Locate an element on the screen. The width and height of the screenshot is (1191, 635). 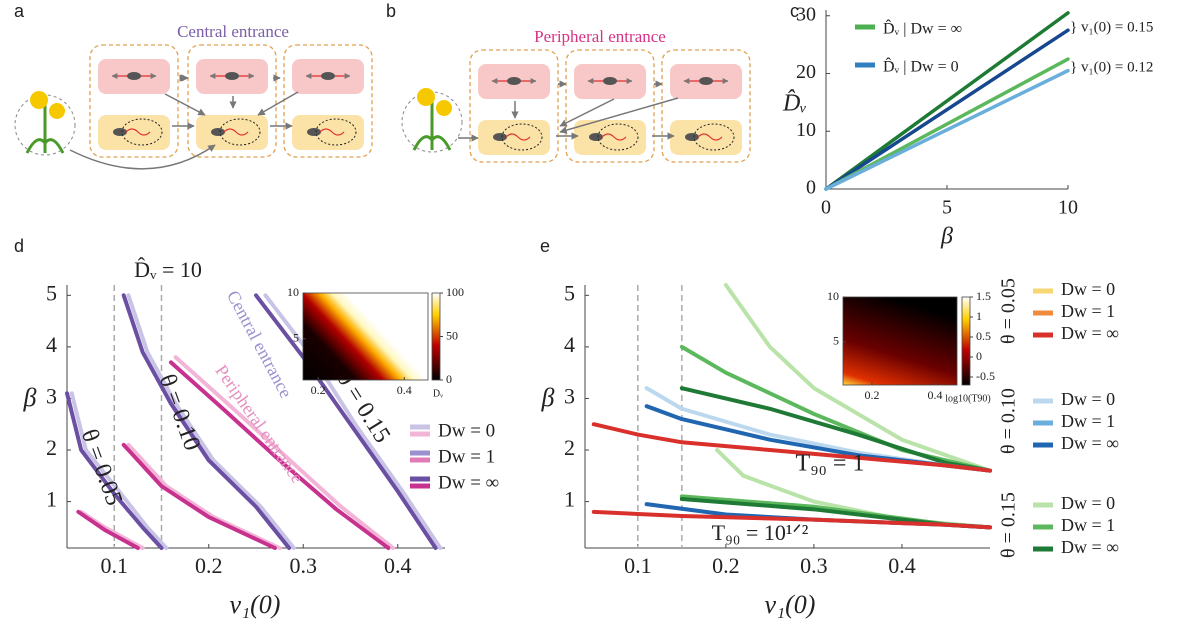
panel-label: e is located at coordinates (545, 246).